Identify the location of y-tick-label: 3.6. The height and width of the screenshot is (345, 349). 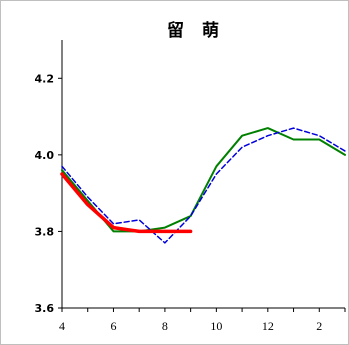
(45, 308).